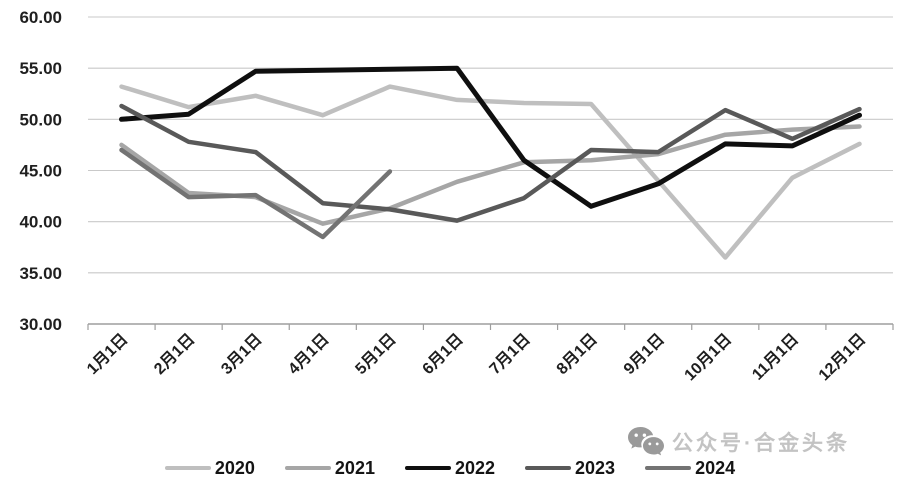 The height and width of the screenshot is (484, 900). What do you see at coordinates (776, 357) in the screenshot?
I see `x-axis-tick-label: 11月1日` at bounding box center [776, 357].